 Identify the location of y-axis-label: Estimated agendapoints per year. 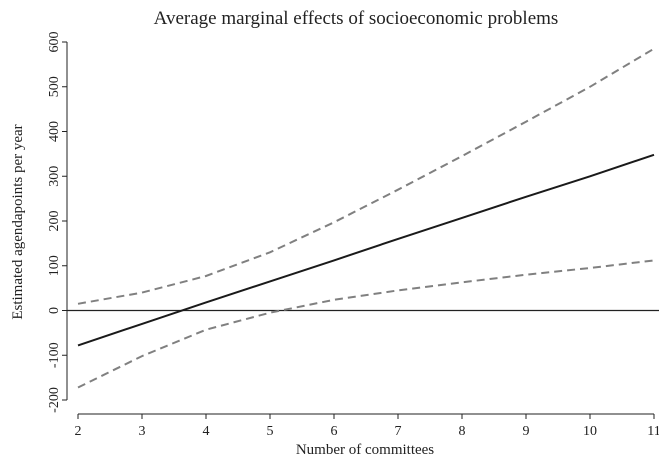
(18, 221).